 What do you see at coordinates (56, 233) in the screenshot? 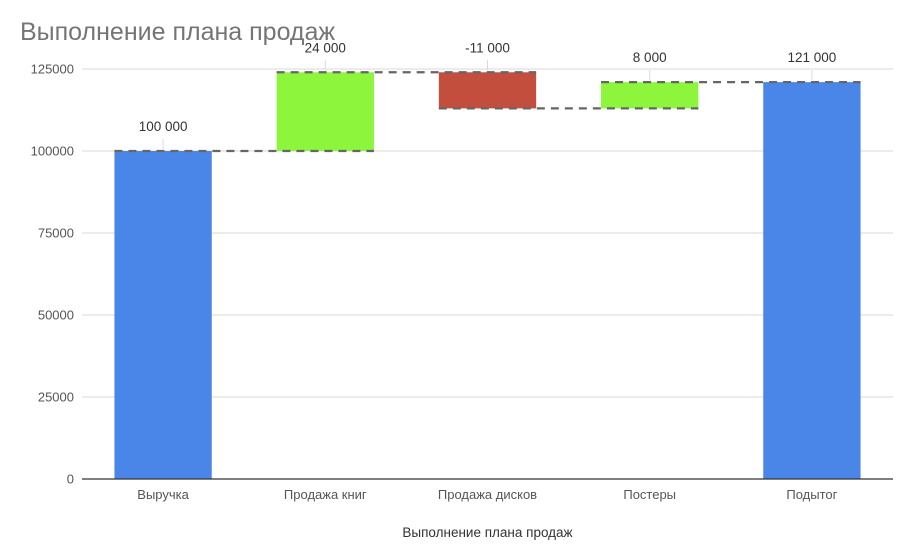
I see `y-tick-label: 75000` at bounding box center [56, 233].